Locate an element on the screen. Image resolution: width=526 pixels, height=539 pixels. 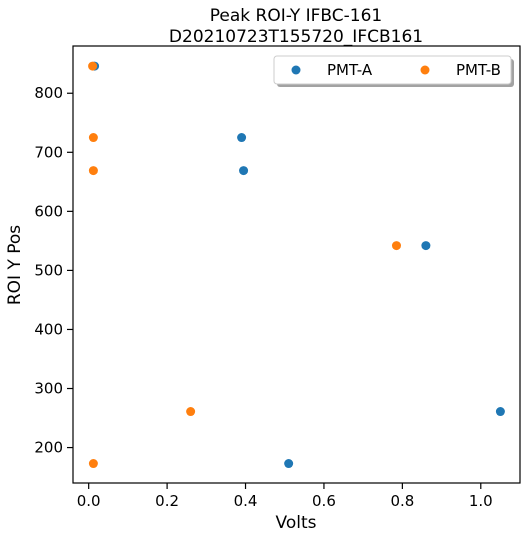
x-tick-label: 0.4 is located at coordinates (246, 501).